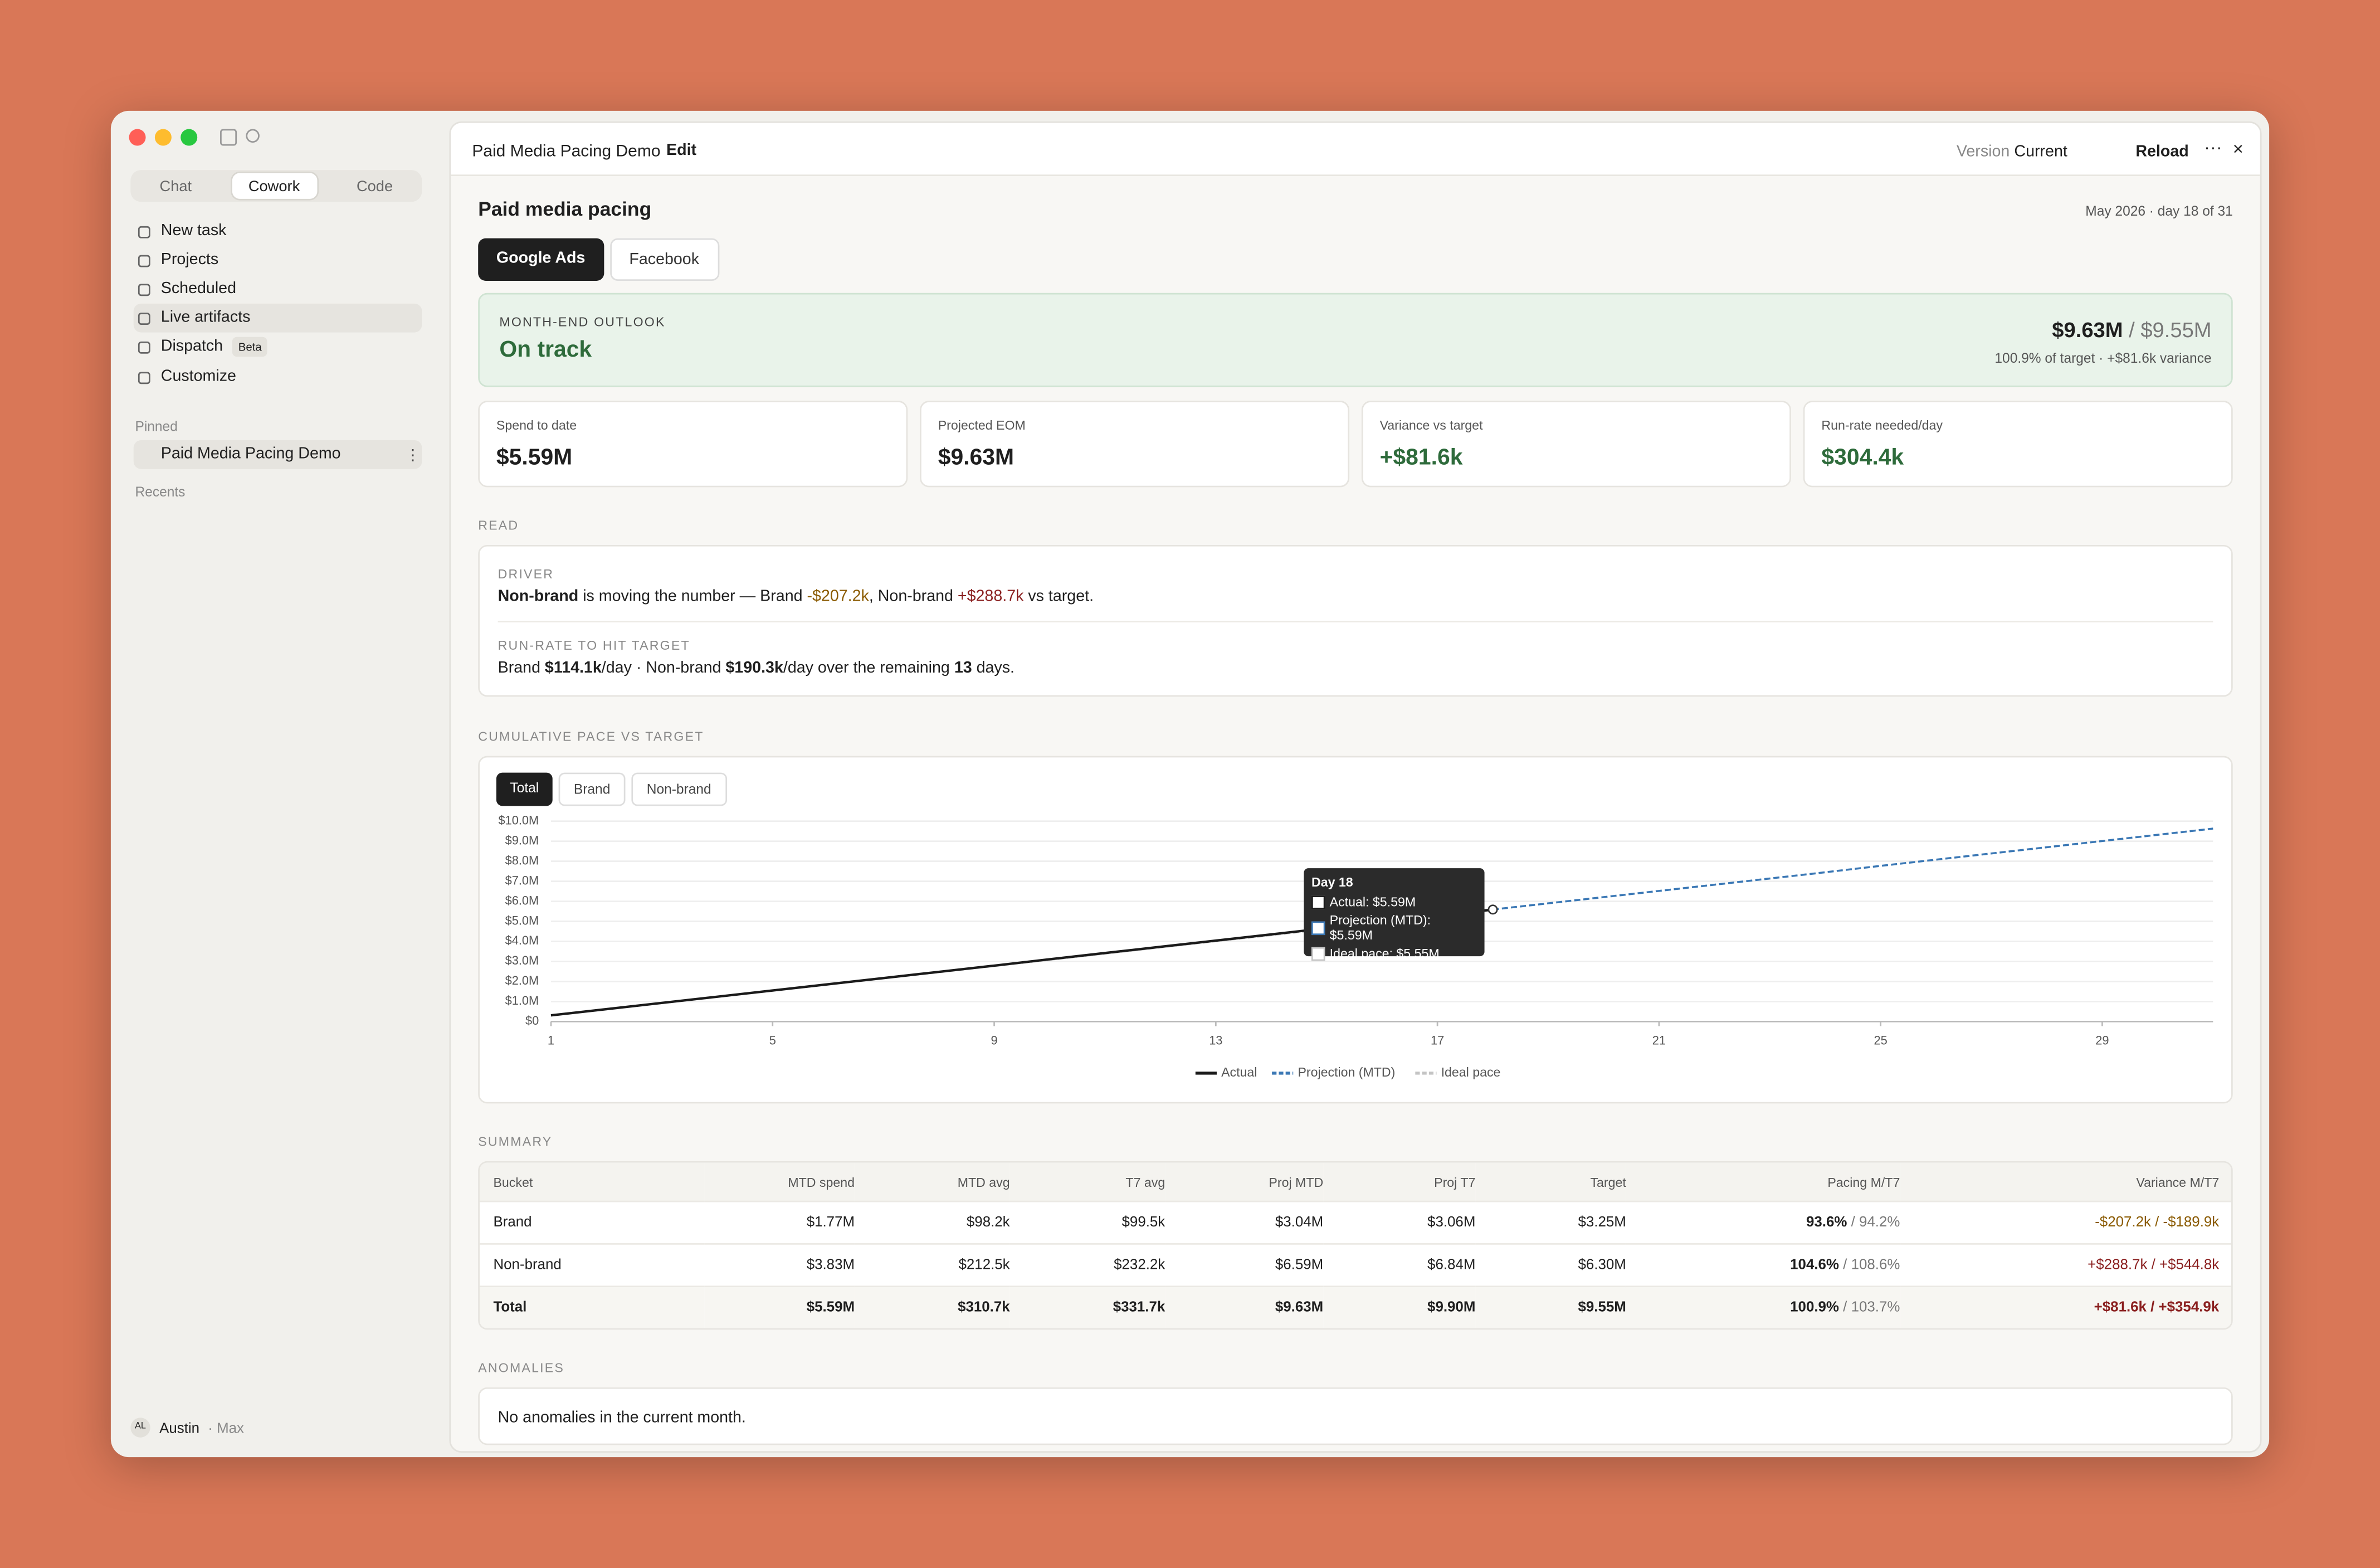 This screenshot has width=2380, height=1568. Describe the element at coordinates (1763, 1265) in the screenshot. I see `pacing-cell: 104.6% / 108.6%` at that location.